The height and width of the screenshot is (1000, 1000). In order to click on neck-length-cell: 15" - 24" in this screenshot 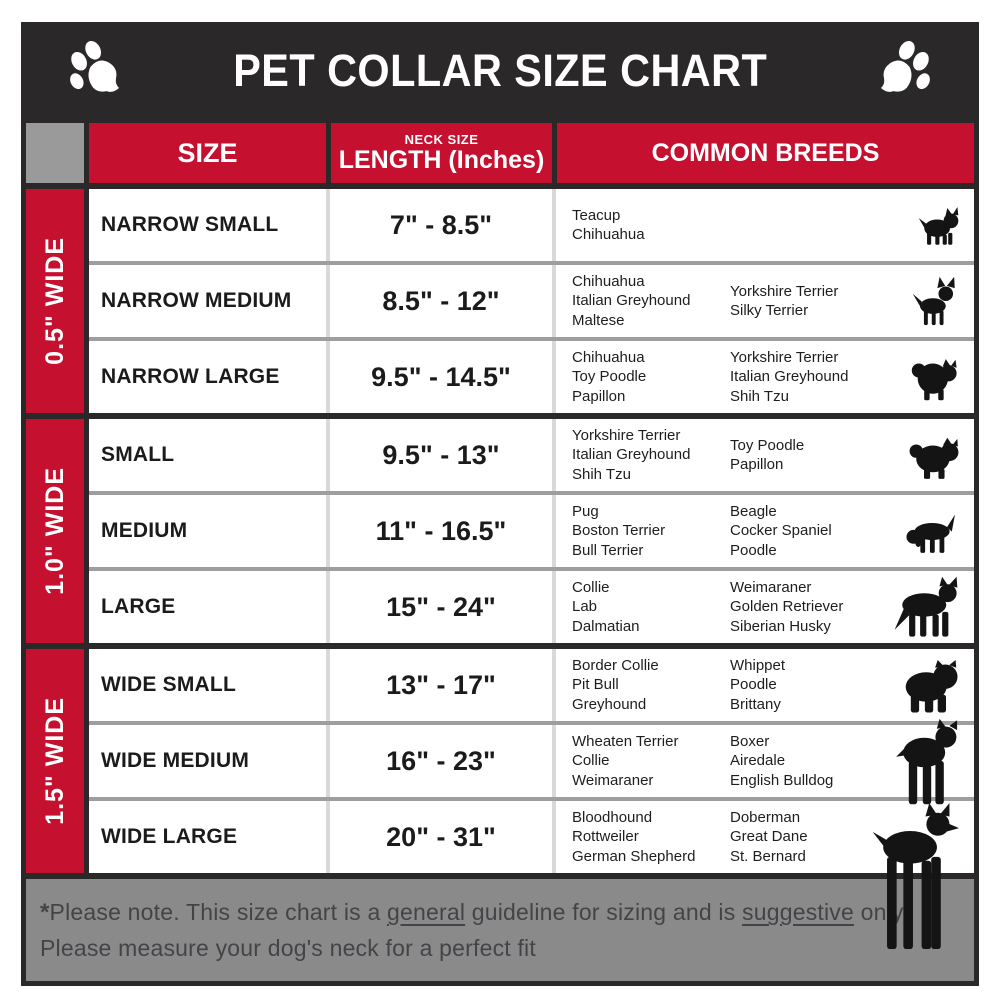, I will do `click(439, 607)`.